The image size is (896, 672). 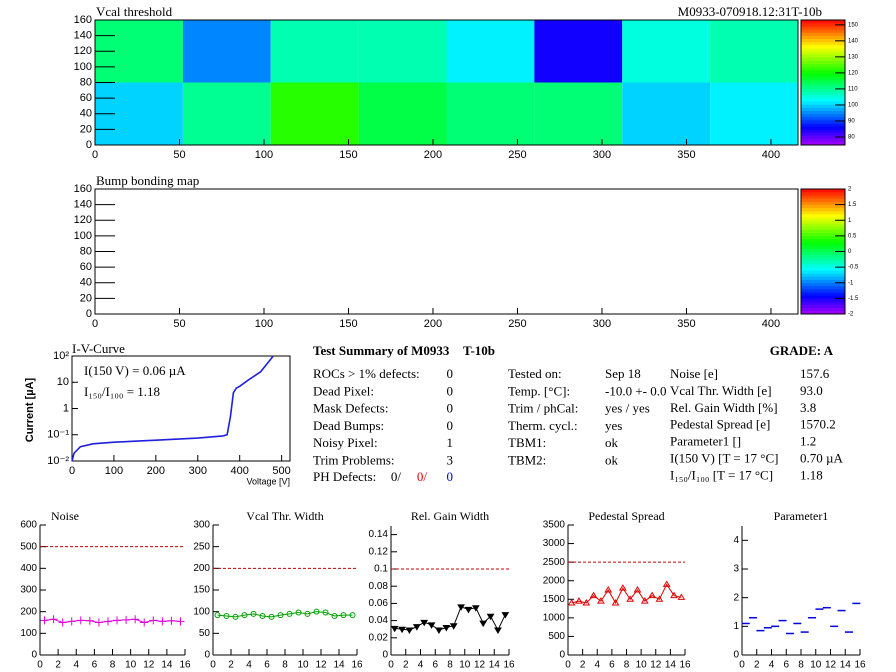 What do you see at coordinates (694, 373) in the screenshot?
I see `summary-label: Noise [e]` at bounding box center [694, 373].